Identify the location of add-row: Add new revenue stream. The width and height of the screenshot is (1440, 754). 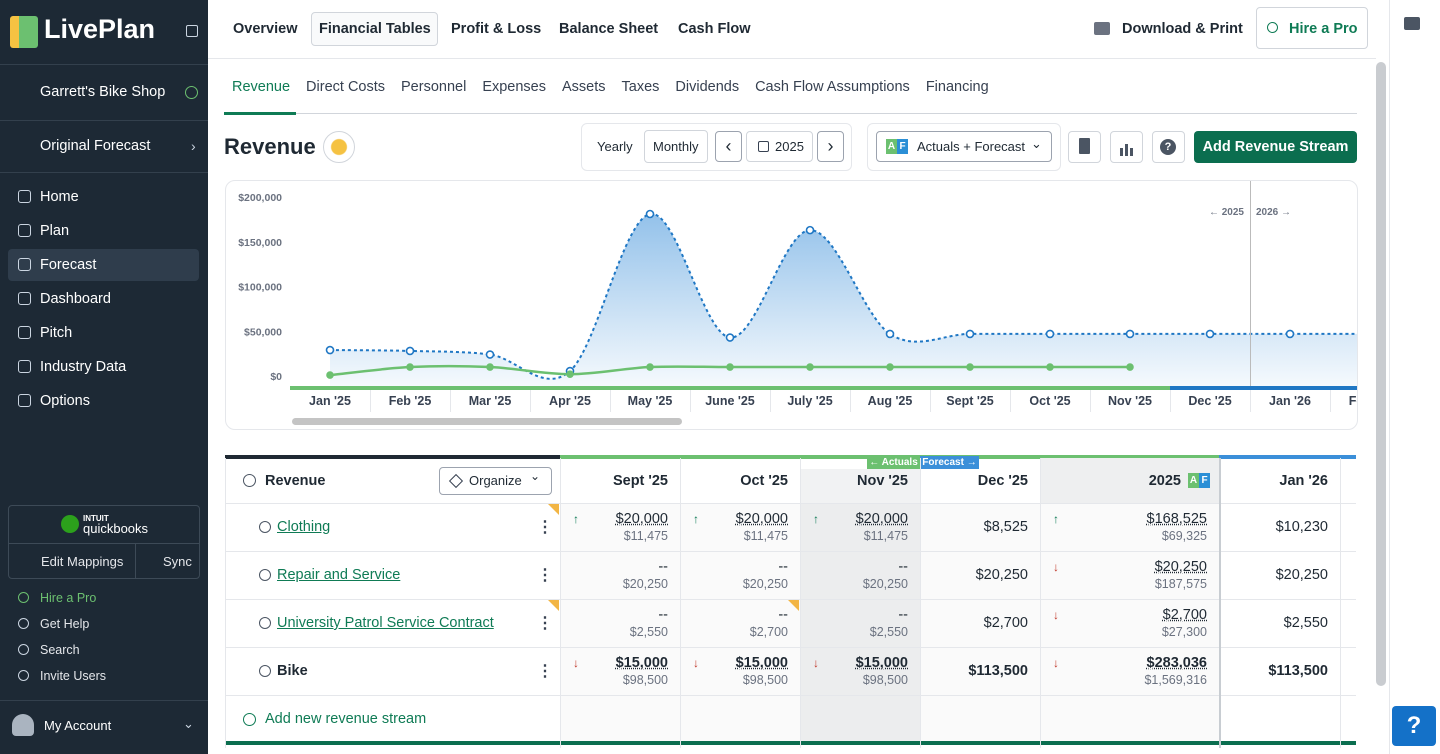
(346, 719).